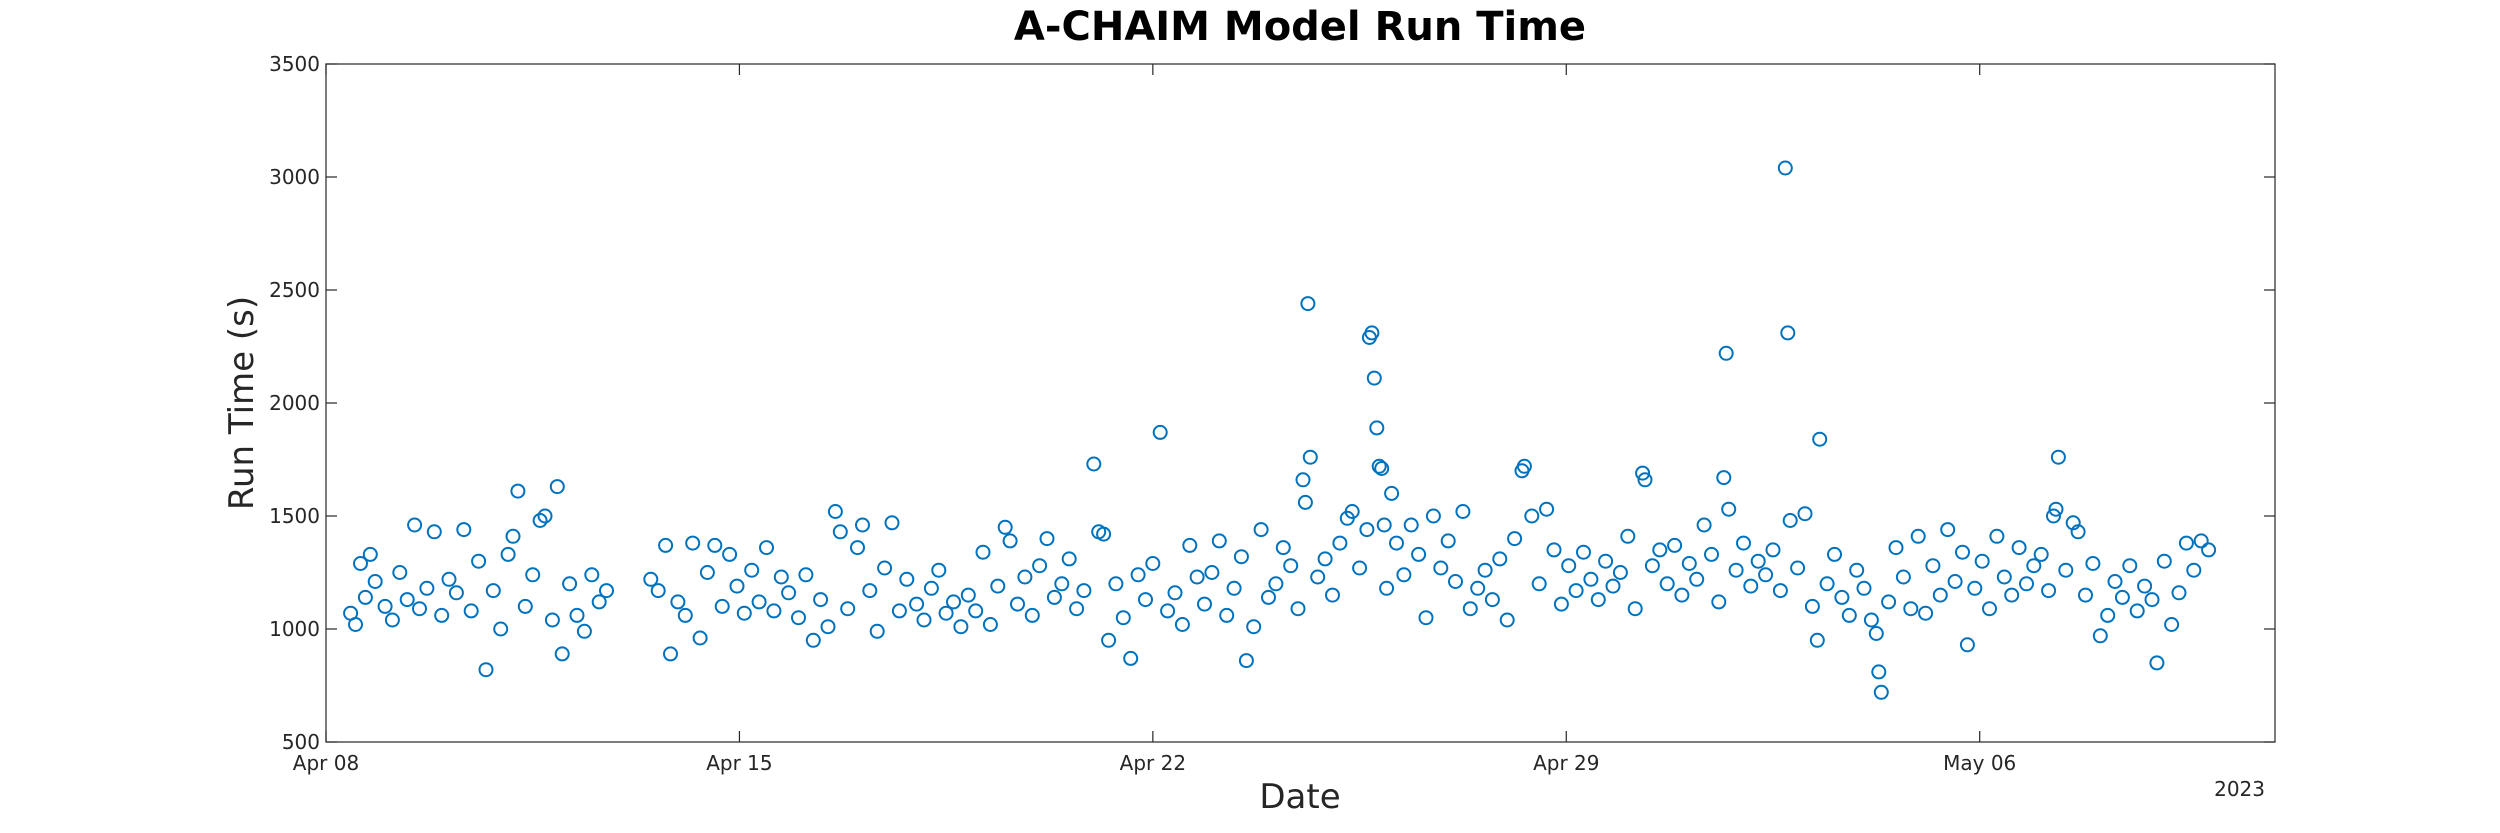 The width and height of the screenshot is (2500, 833). Describe the element at coordinates (1300, 27) in the screenshot. I see `chart-title: A-CHAIM Model Run Time` at that location.